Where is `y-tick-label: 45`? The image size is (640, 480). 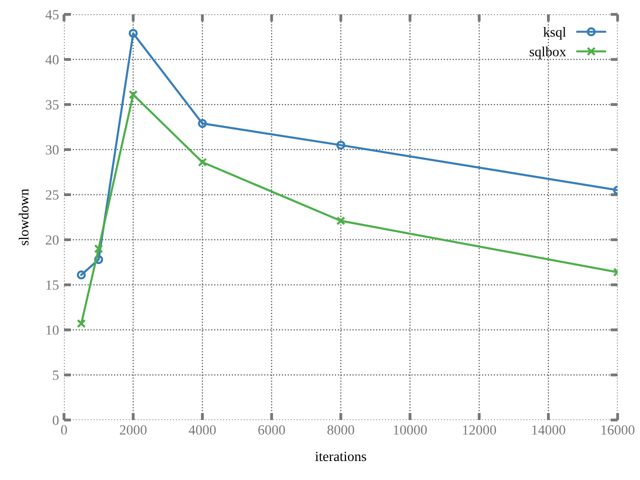
y-tick-label: 45 is located at coordinates (52, 15).